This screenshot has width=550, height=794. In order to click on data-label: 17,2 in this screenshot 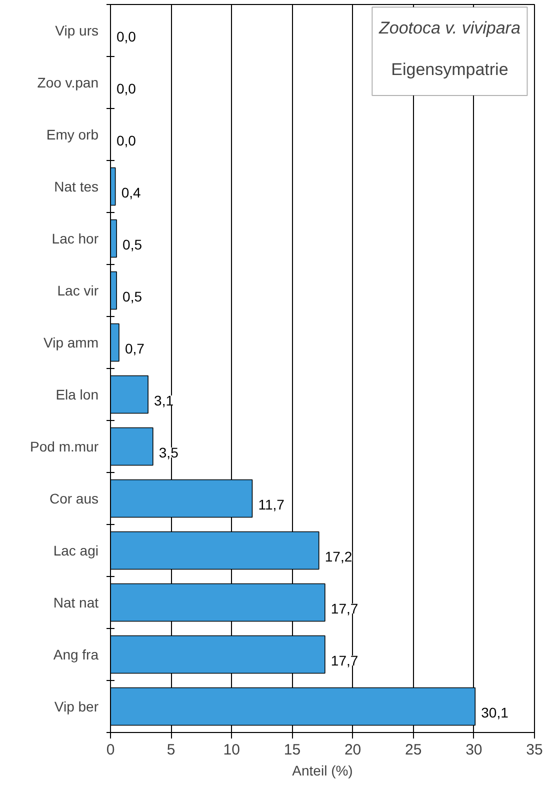, I will do `click(338, 556)`.